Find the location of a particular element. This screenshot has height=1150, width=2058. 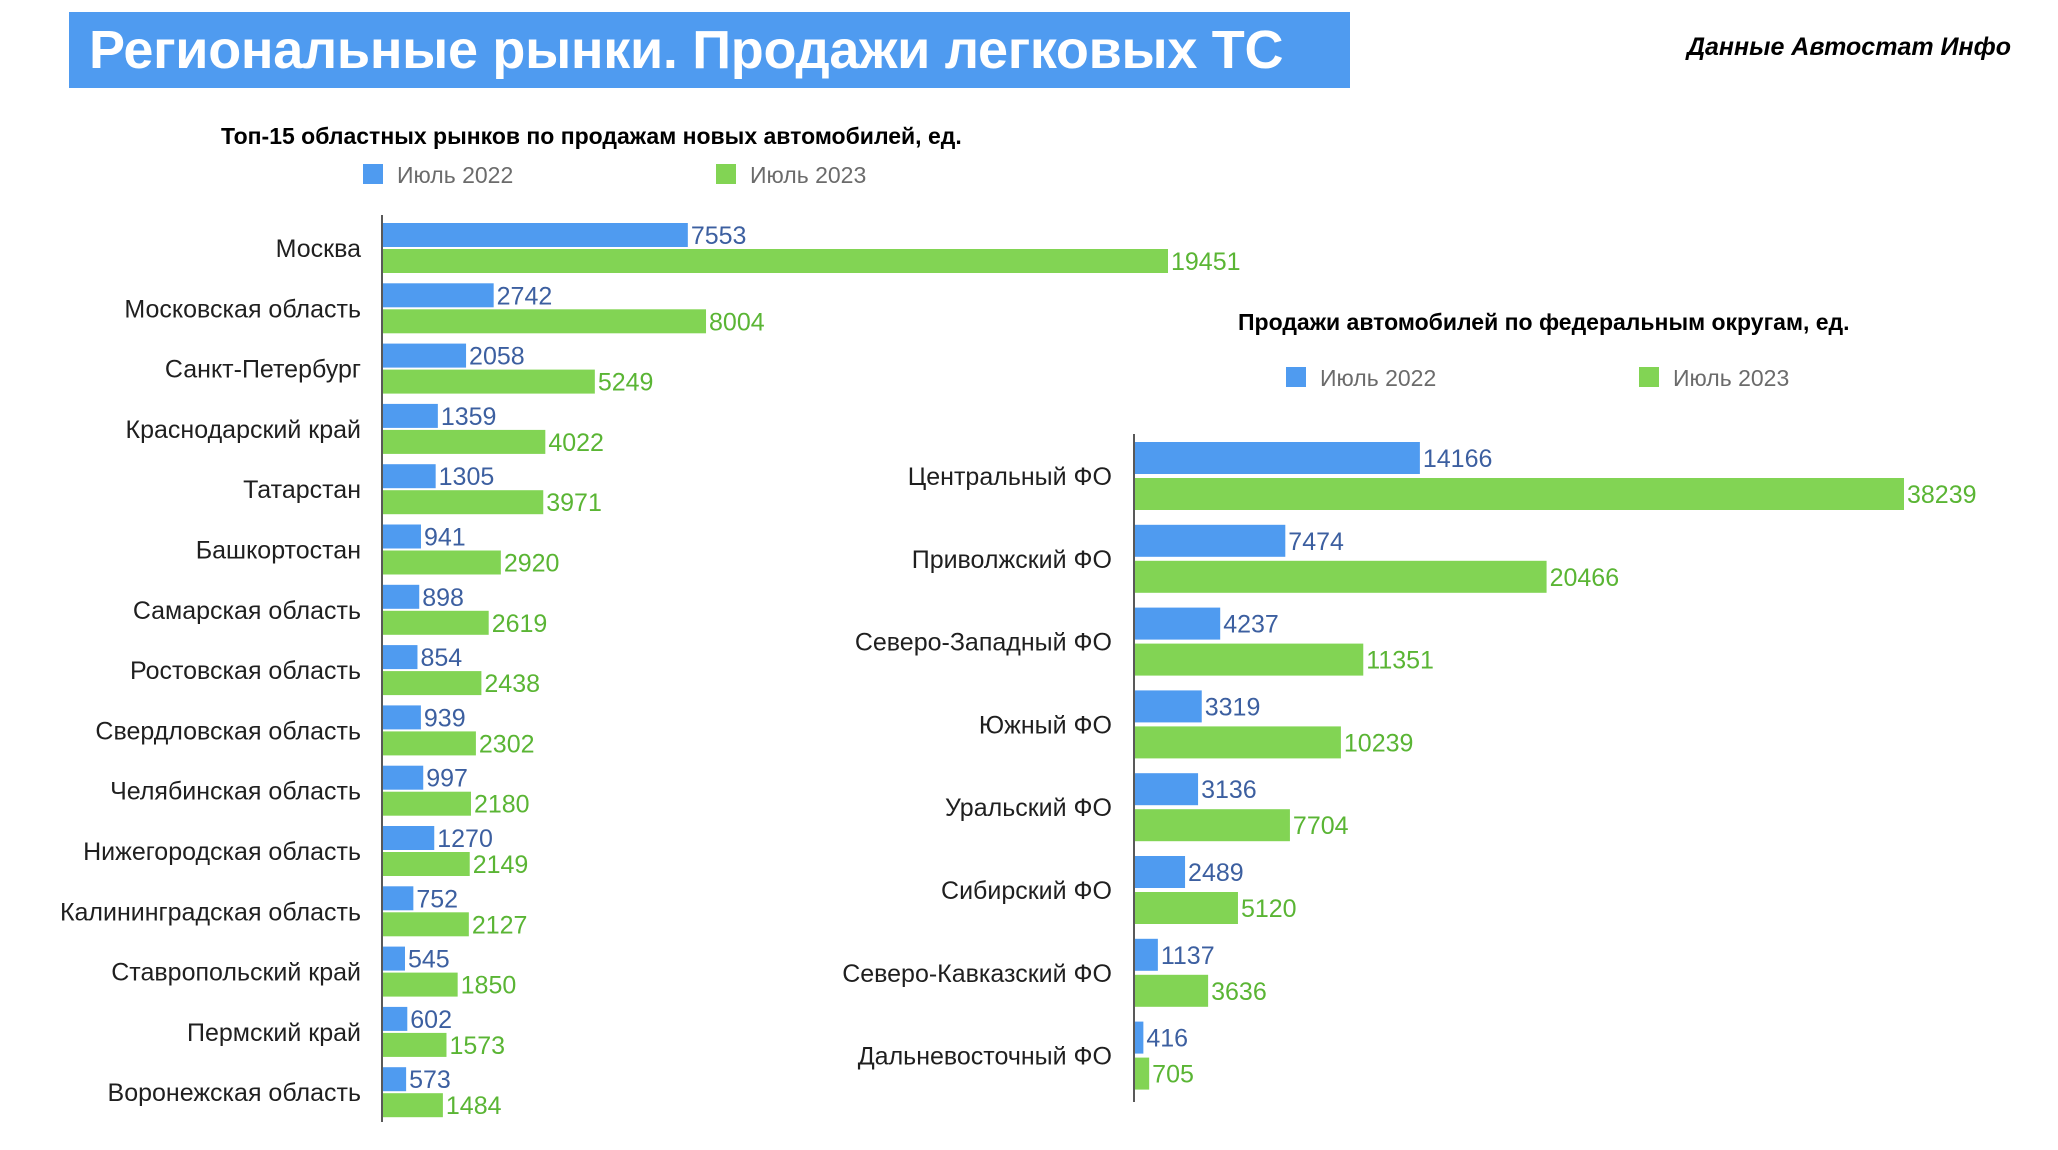

right-value-label-2022: 7474 is located at coordinates (1316, 542).